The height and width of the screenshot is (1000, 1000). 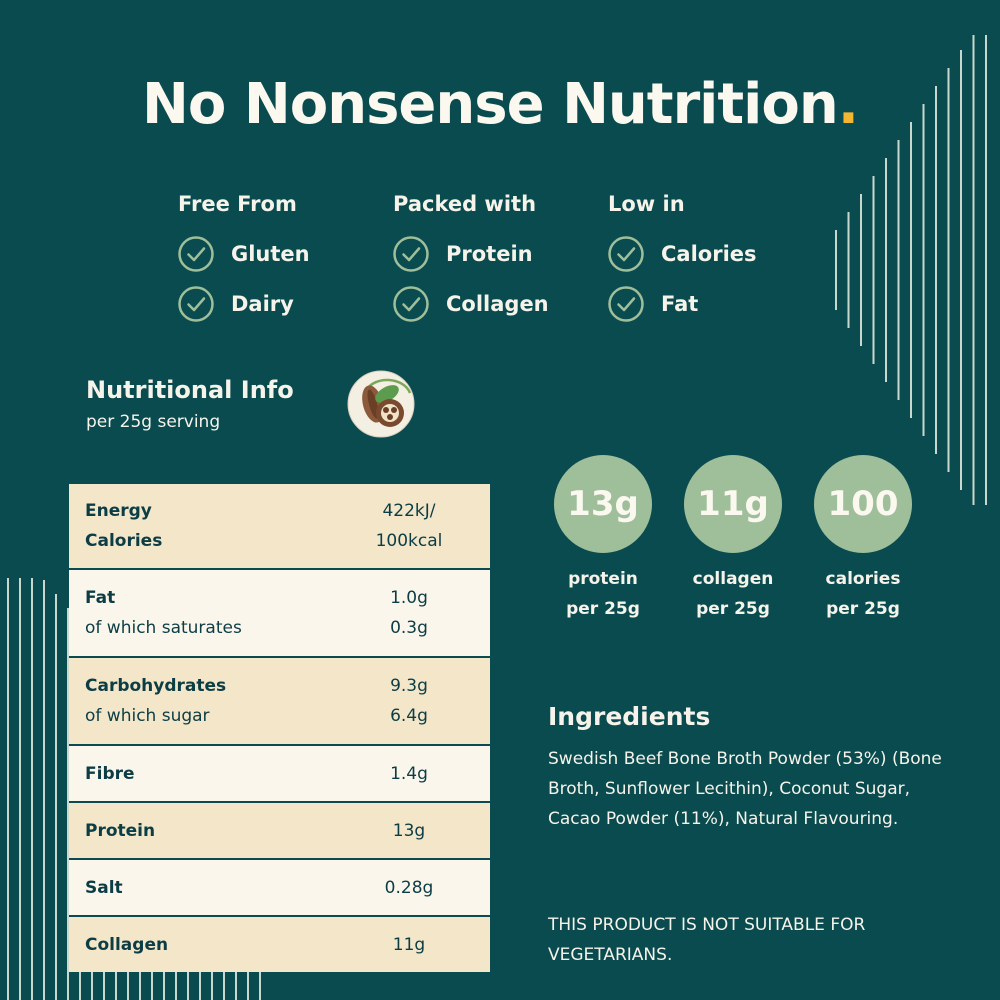 I want to click on nutrition-title: Nutritional Info, so click(x=190, y=390).